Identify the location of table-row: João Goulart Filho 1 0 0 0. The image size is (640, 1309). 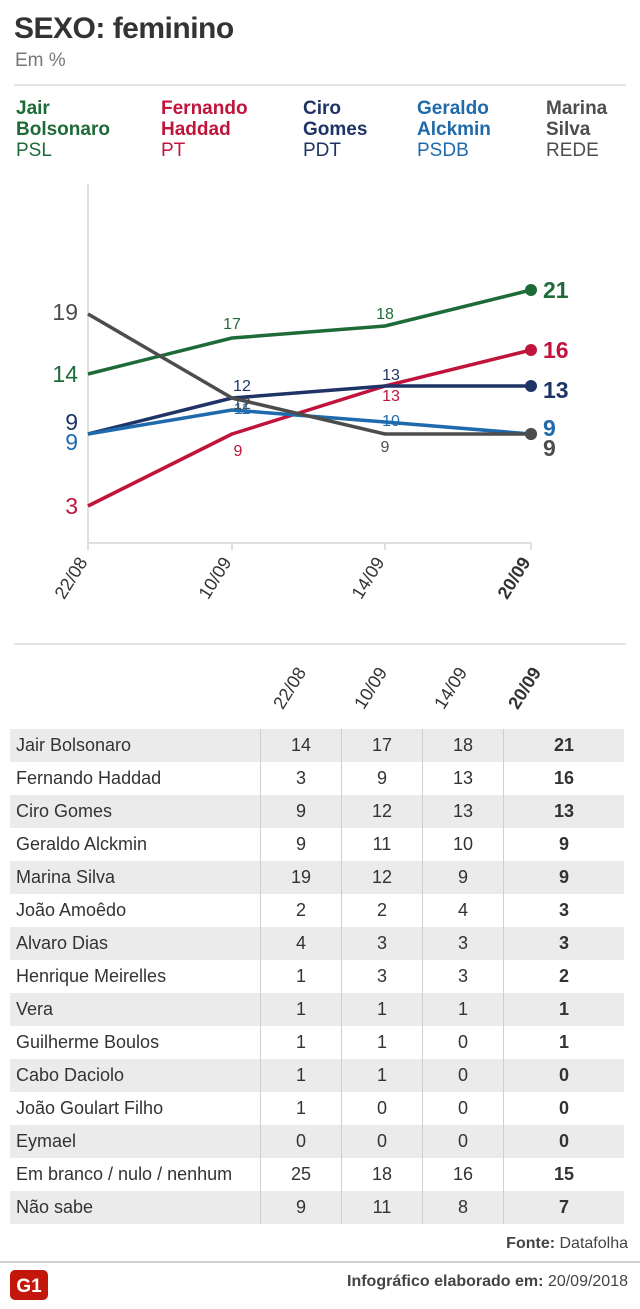
(317, 1108).